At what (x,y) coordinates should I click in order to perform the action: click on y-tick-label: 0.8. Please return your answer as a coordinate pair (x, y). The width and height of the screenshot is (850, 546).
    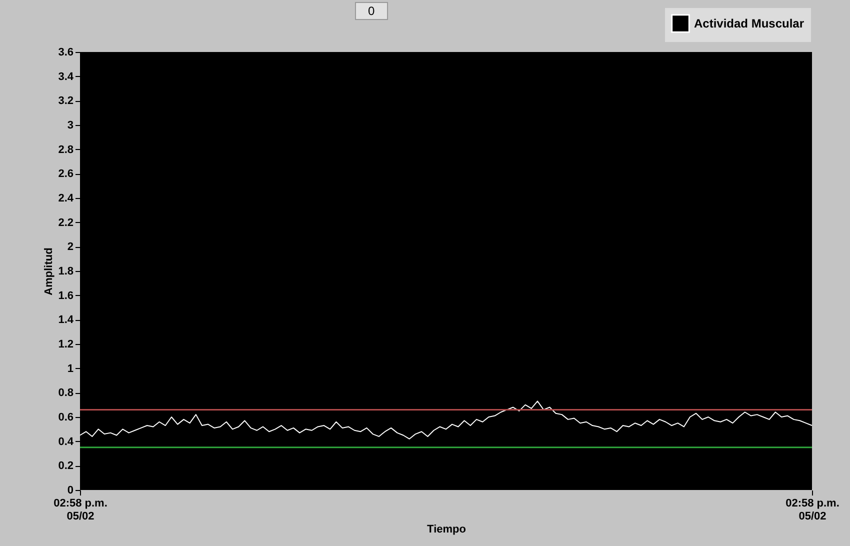
    Looking at the image, I should click on (66, 393).